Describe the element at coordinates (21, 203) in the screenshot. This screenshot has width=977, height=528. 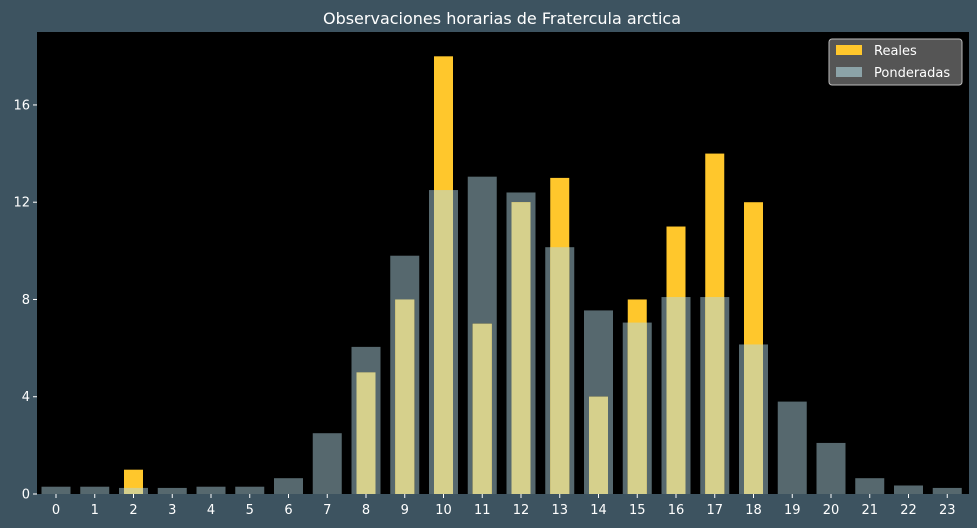
I see `y-tick-label-12: 12` at that location.